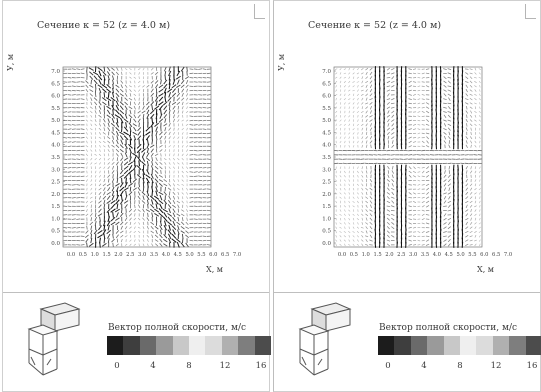  What do you see at coordinates (130, 255) in the screenshot?
I see `x-tick-label: 2.5` at bounding box center [130, 255].